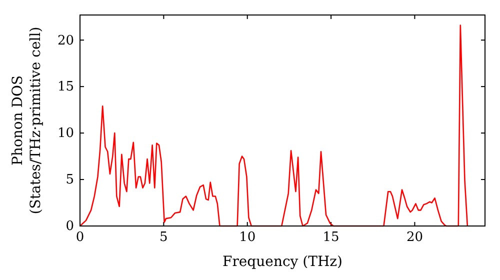  I want to click on y-tick-label: 20, so click(65, 40).